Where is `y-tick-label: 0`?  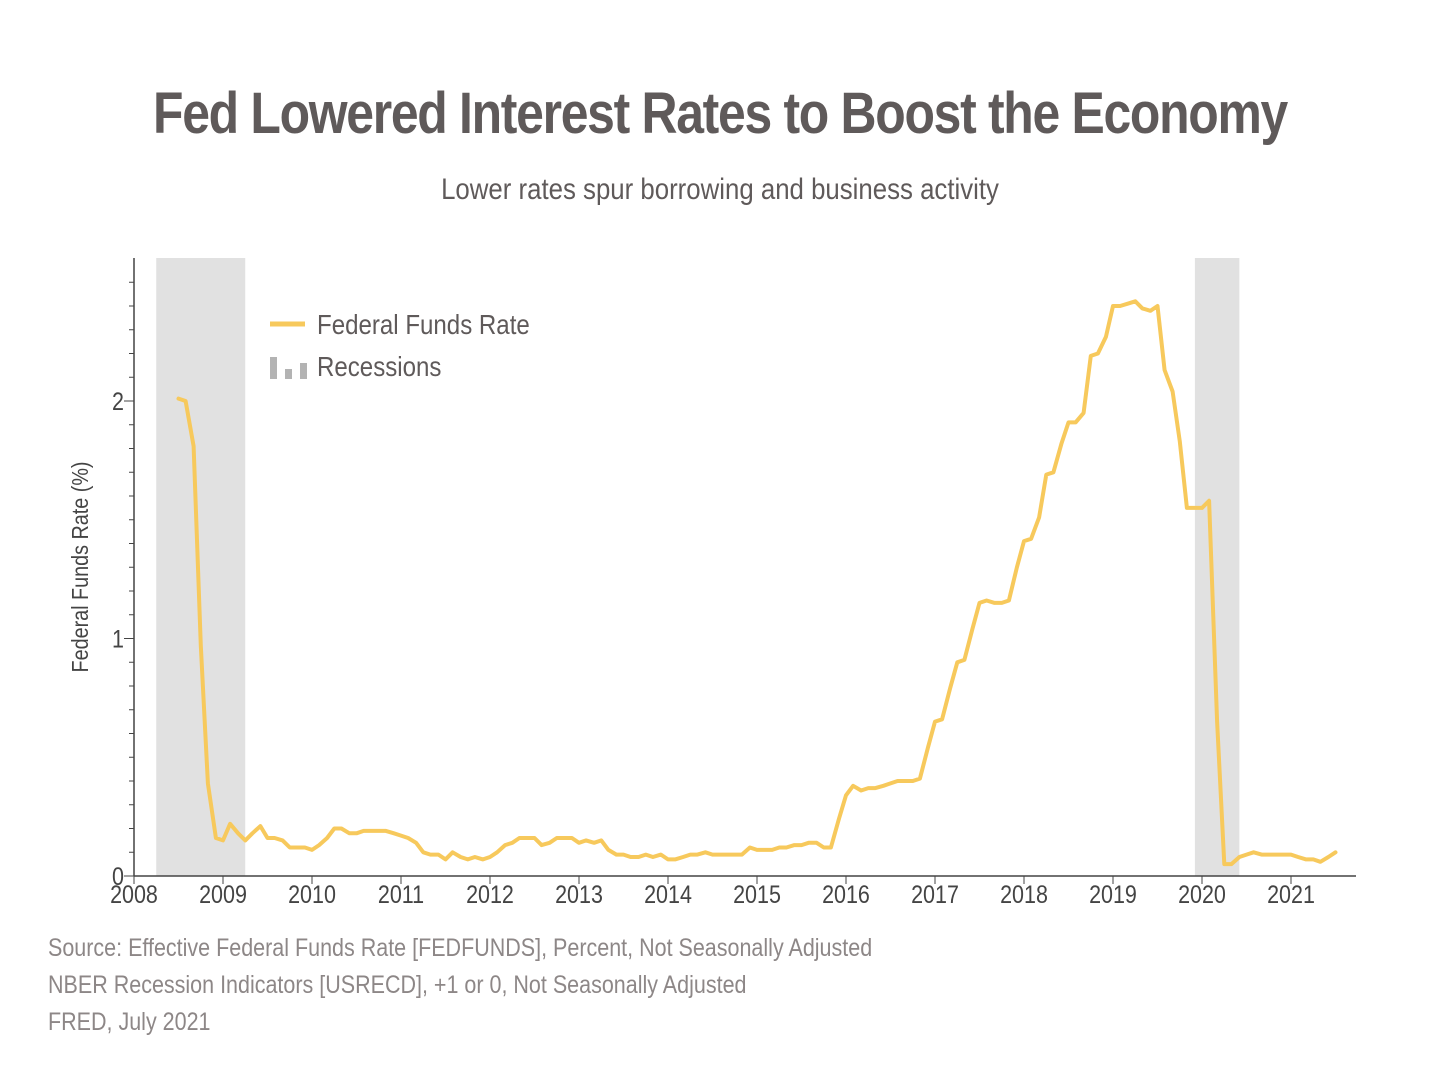 y-tick-label: 0 is located at coordinates (118, 876).